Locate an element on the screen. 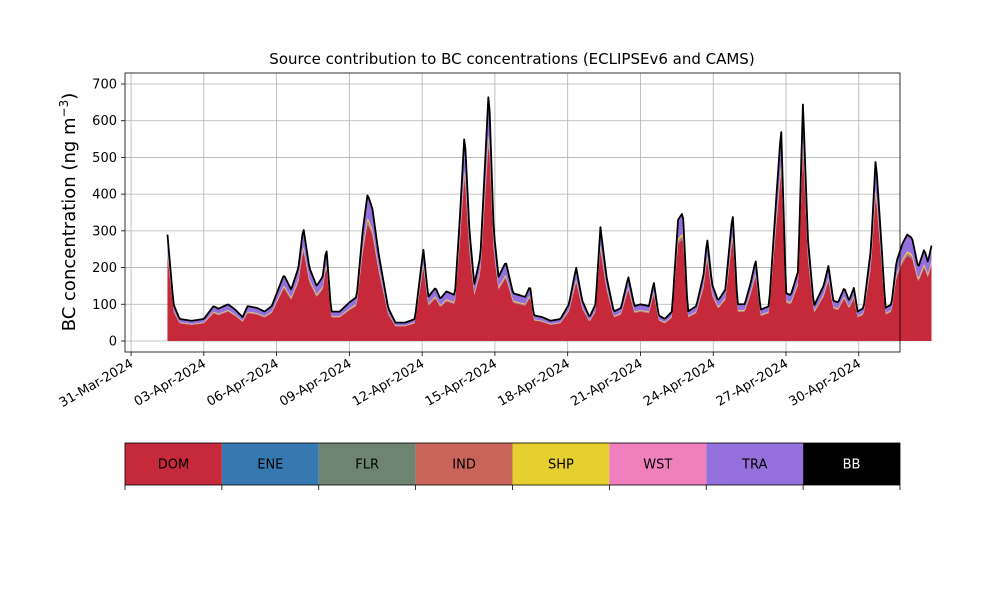 The image size is (1000, 600). legend-label-bb: BB is located at coordinates (852, 465).